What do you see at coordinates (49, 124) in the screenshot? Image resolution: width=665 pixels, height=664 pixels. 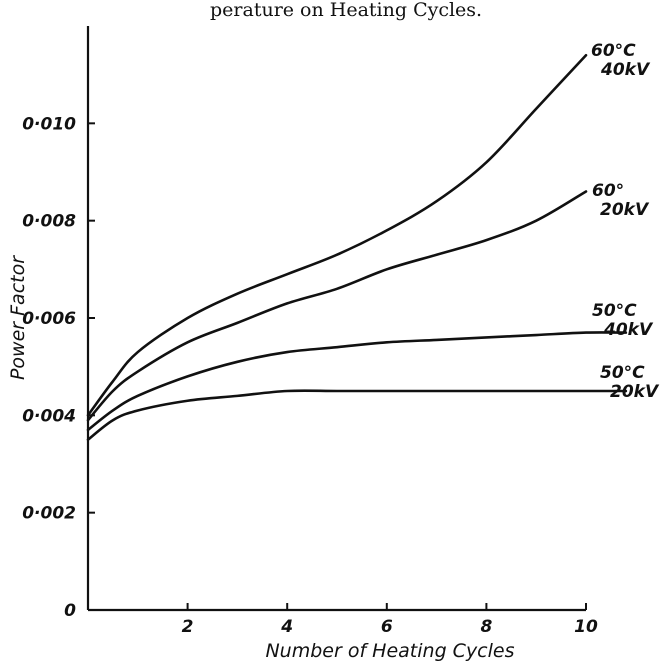 I see `y-tick-label: 0·010` at bounding box center [49, 124].